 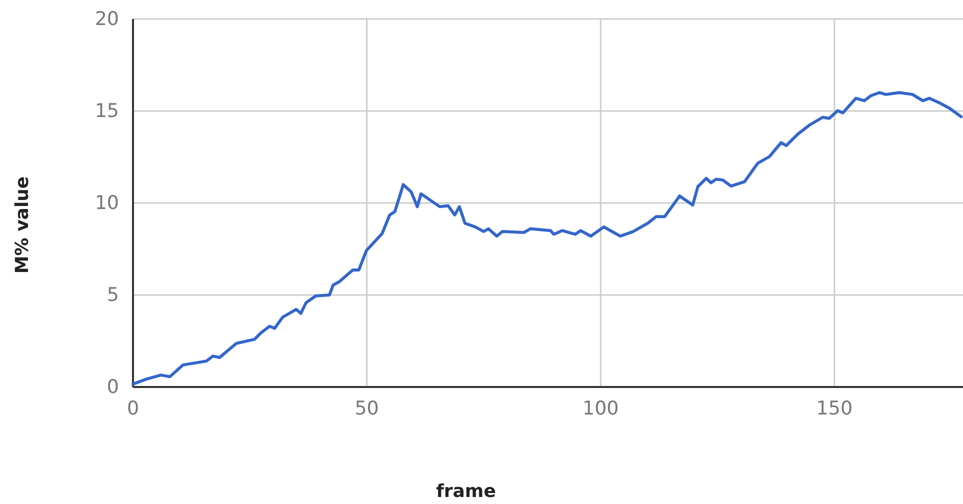 I want to click on y-tick-label: 20, so click(x=106, y=19).